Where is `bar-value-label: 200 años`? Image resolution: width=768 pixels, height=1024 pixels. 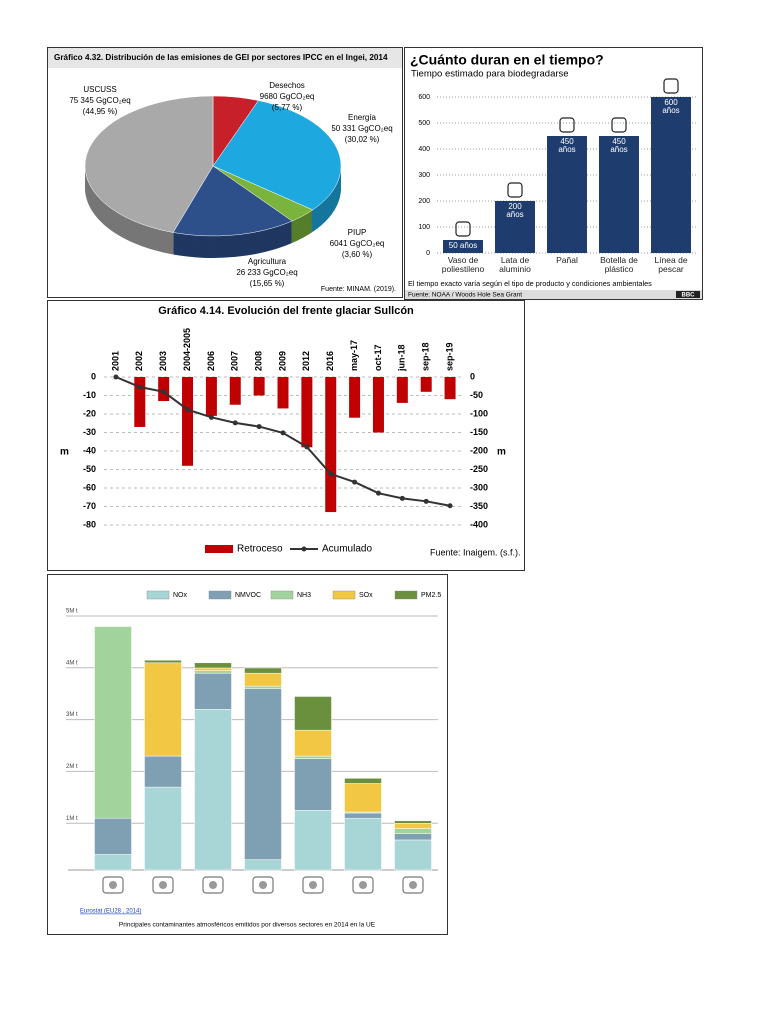 bar-value-label: 200 años is located at coordinates (515, 211).